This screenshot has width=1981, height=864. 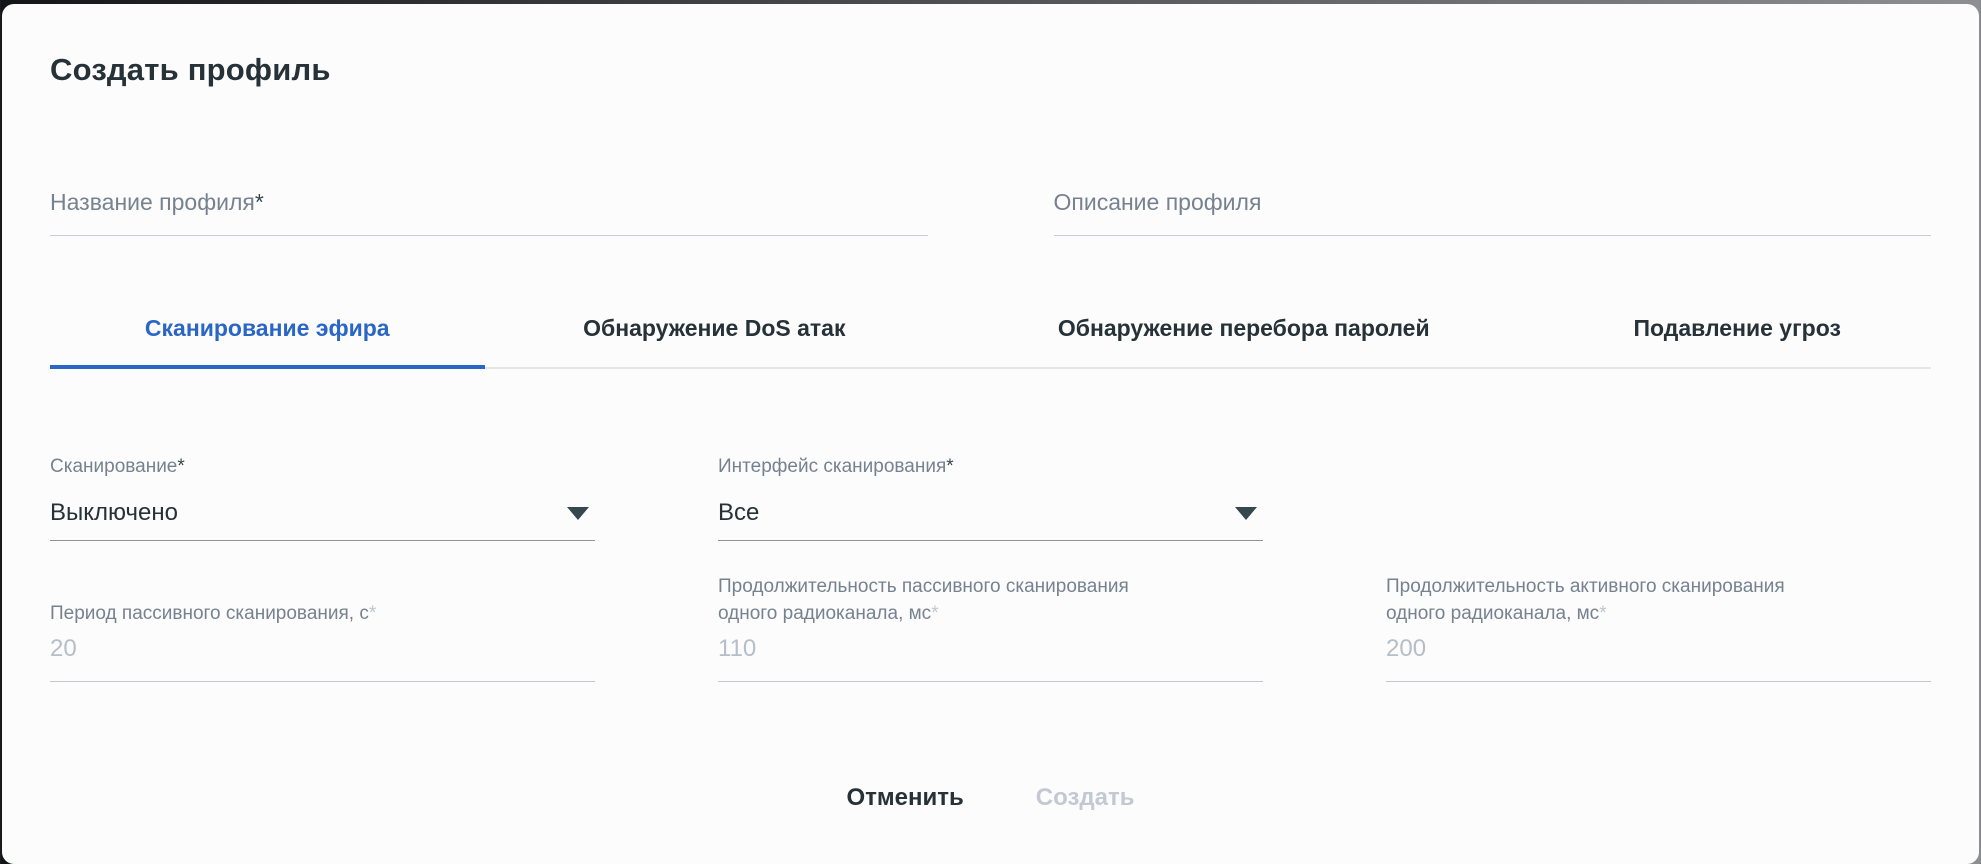 What do you see at coordinates (1658, 658) in the screenshot?
I see `active-duration-input: 200` at bounding box center [1658, 658].